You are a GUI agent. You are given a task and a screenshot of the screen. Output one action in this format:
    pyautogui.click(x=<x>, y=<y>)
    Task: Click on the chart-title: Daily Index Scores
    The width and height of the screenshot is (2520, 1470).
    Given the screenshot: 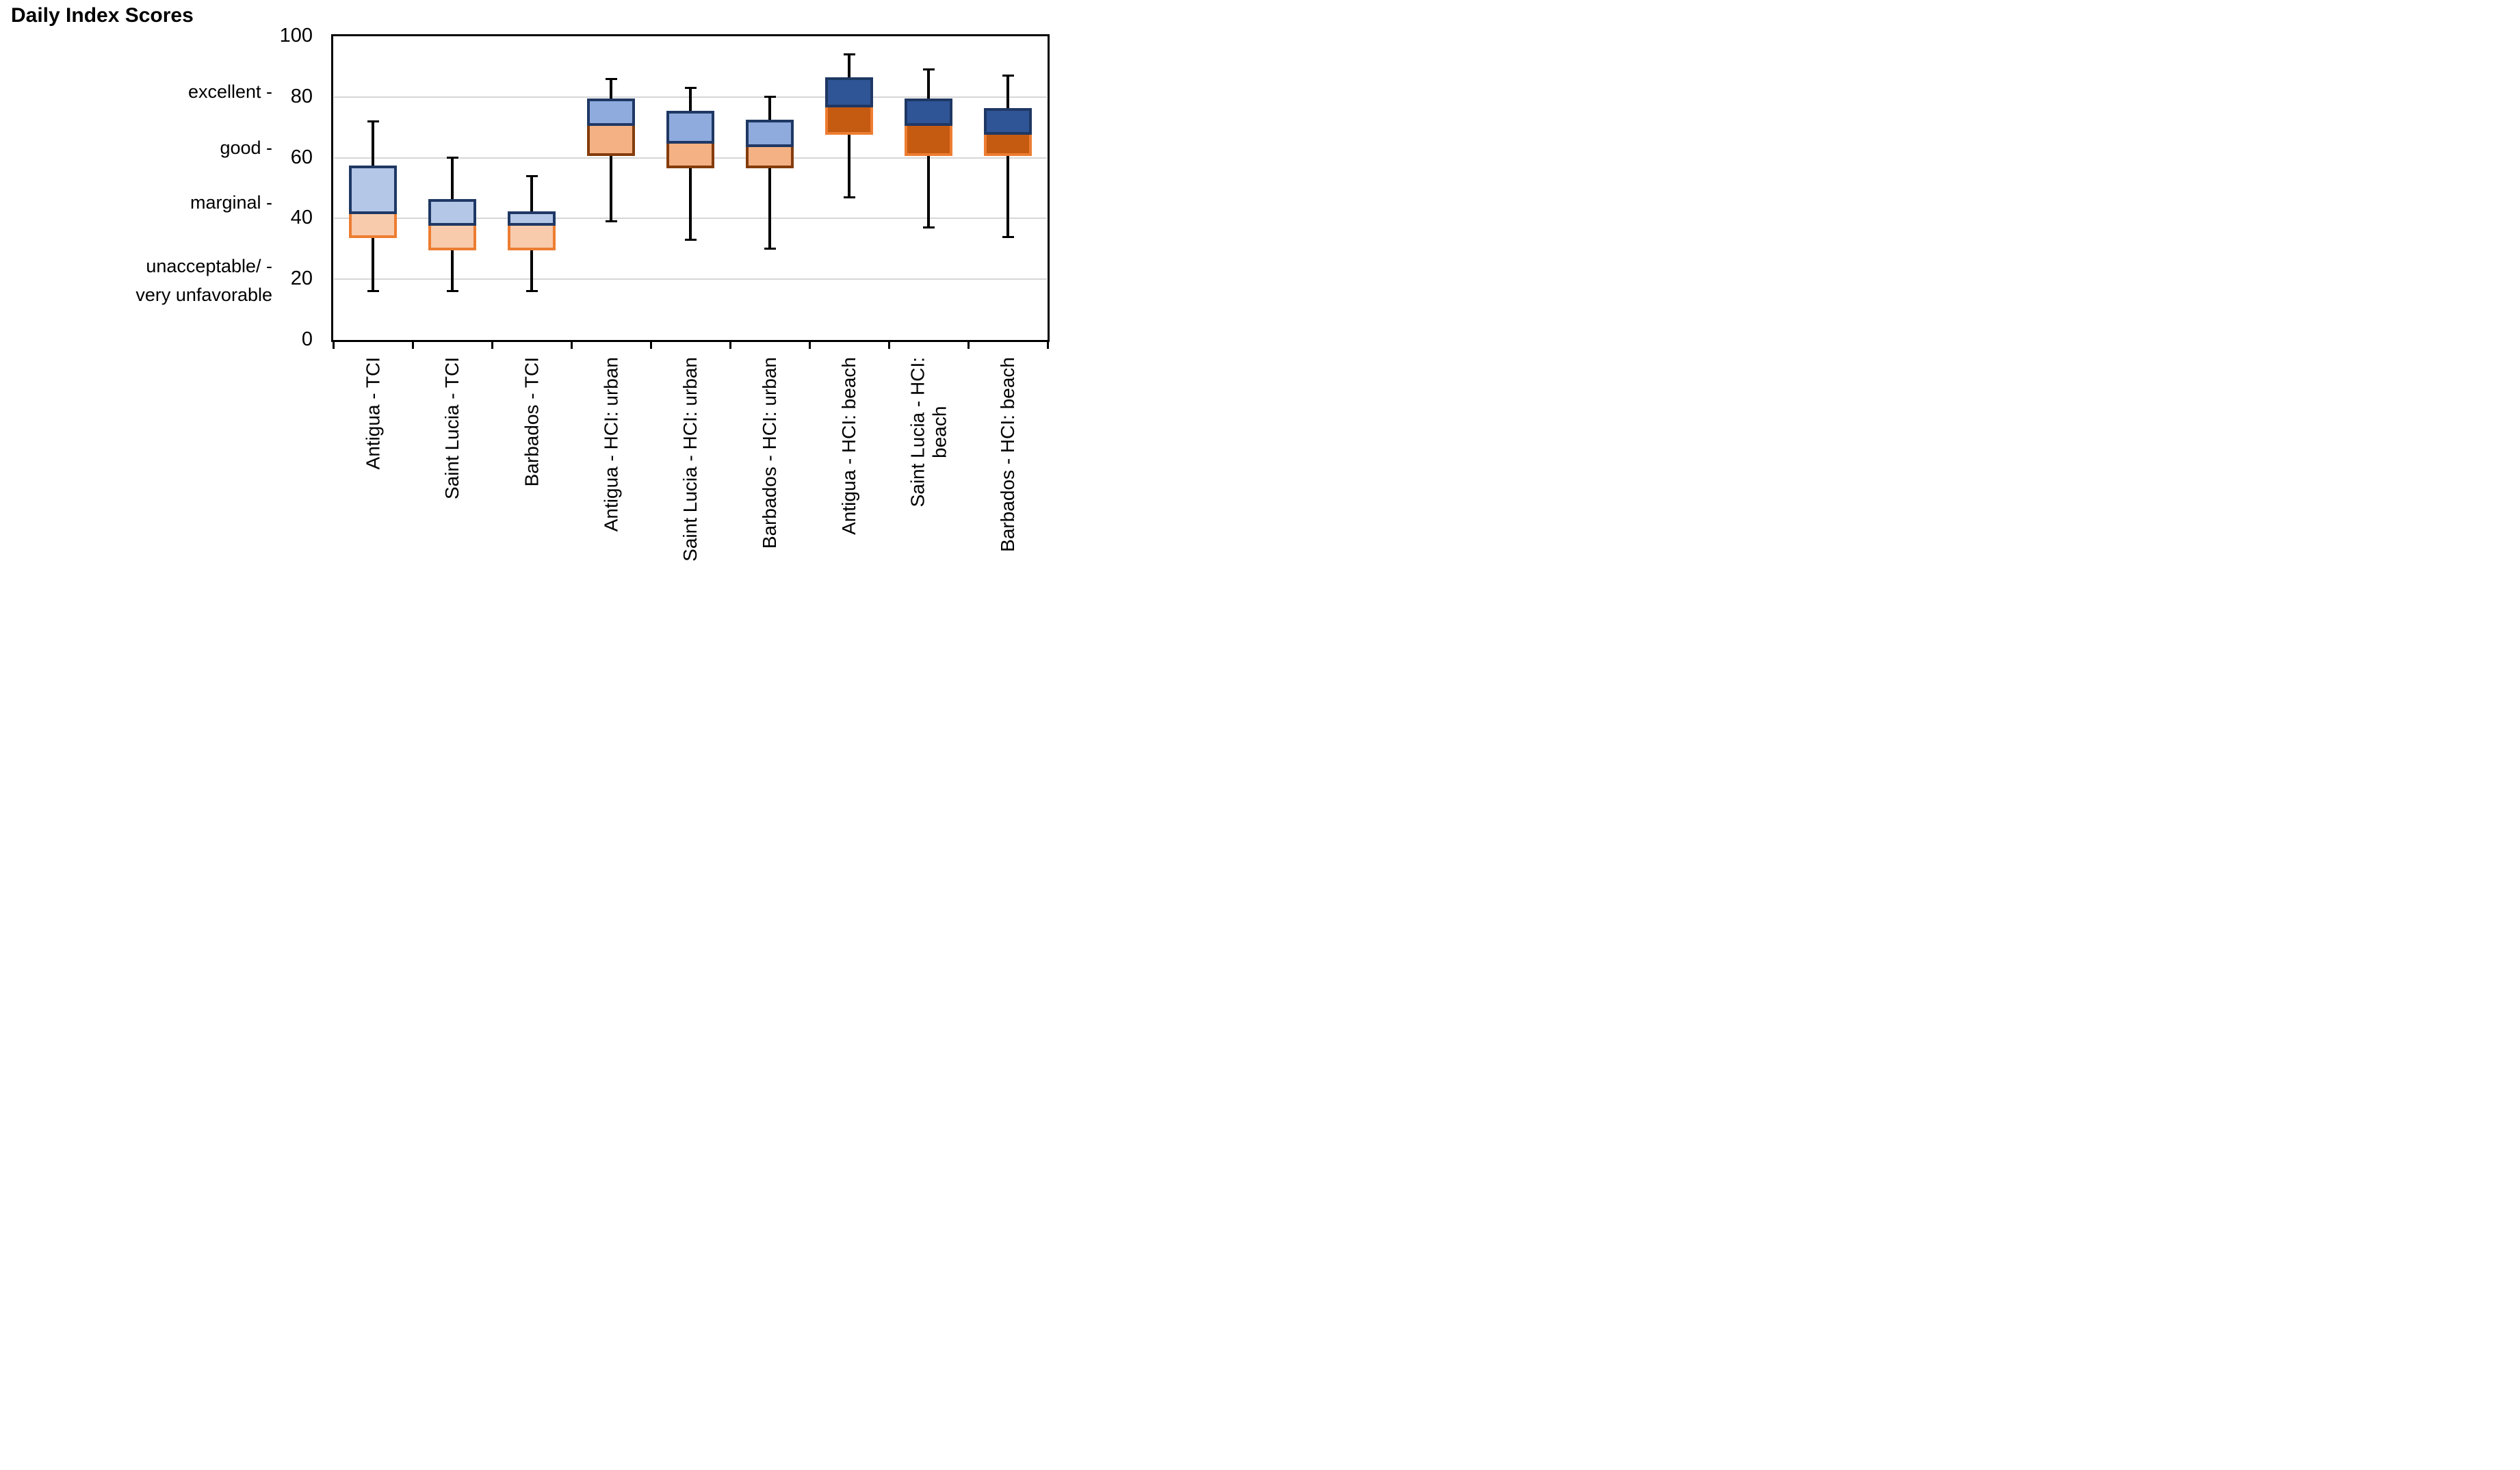 What is the action you would take?
    pyautogui.click(x=102, y=15)
    